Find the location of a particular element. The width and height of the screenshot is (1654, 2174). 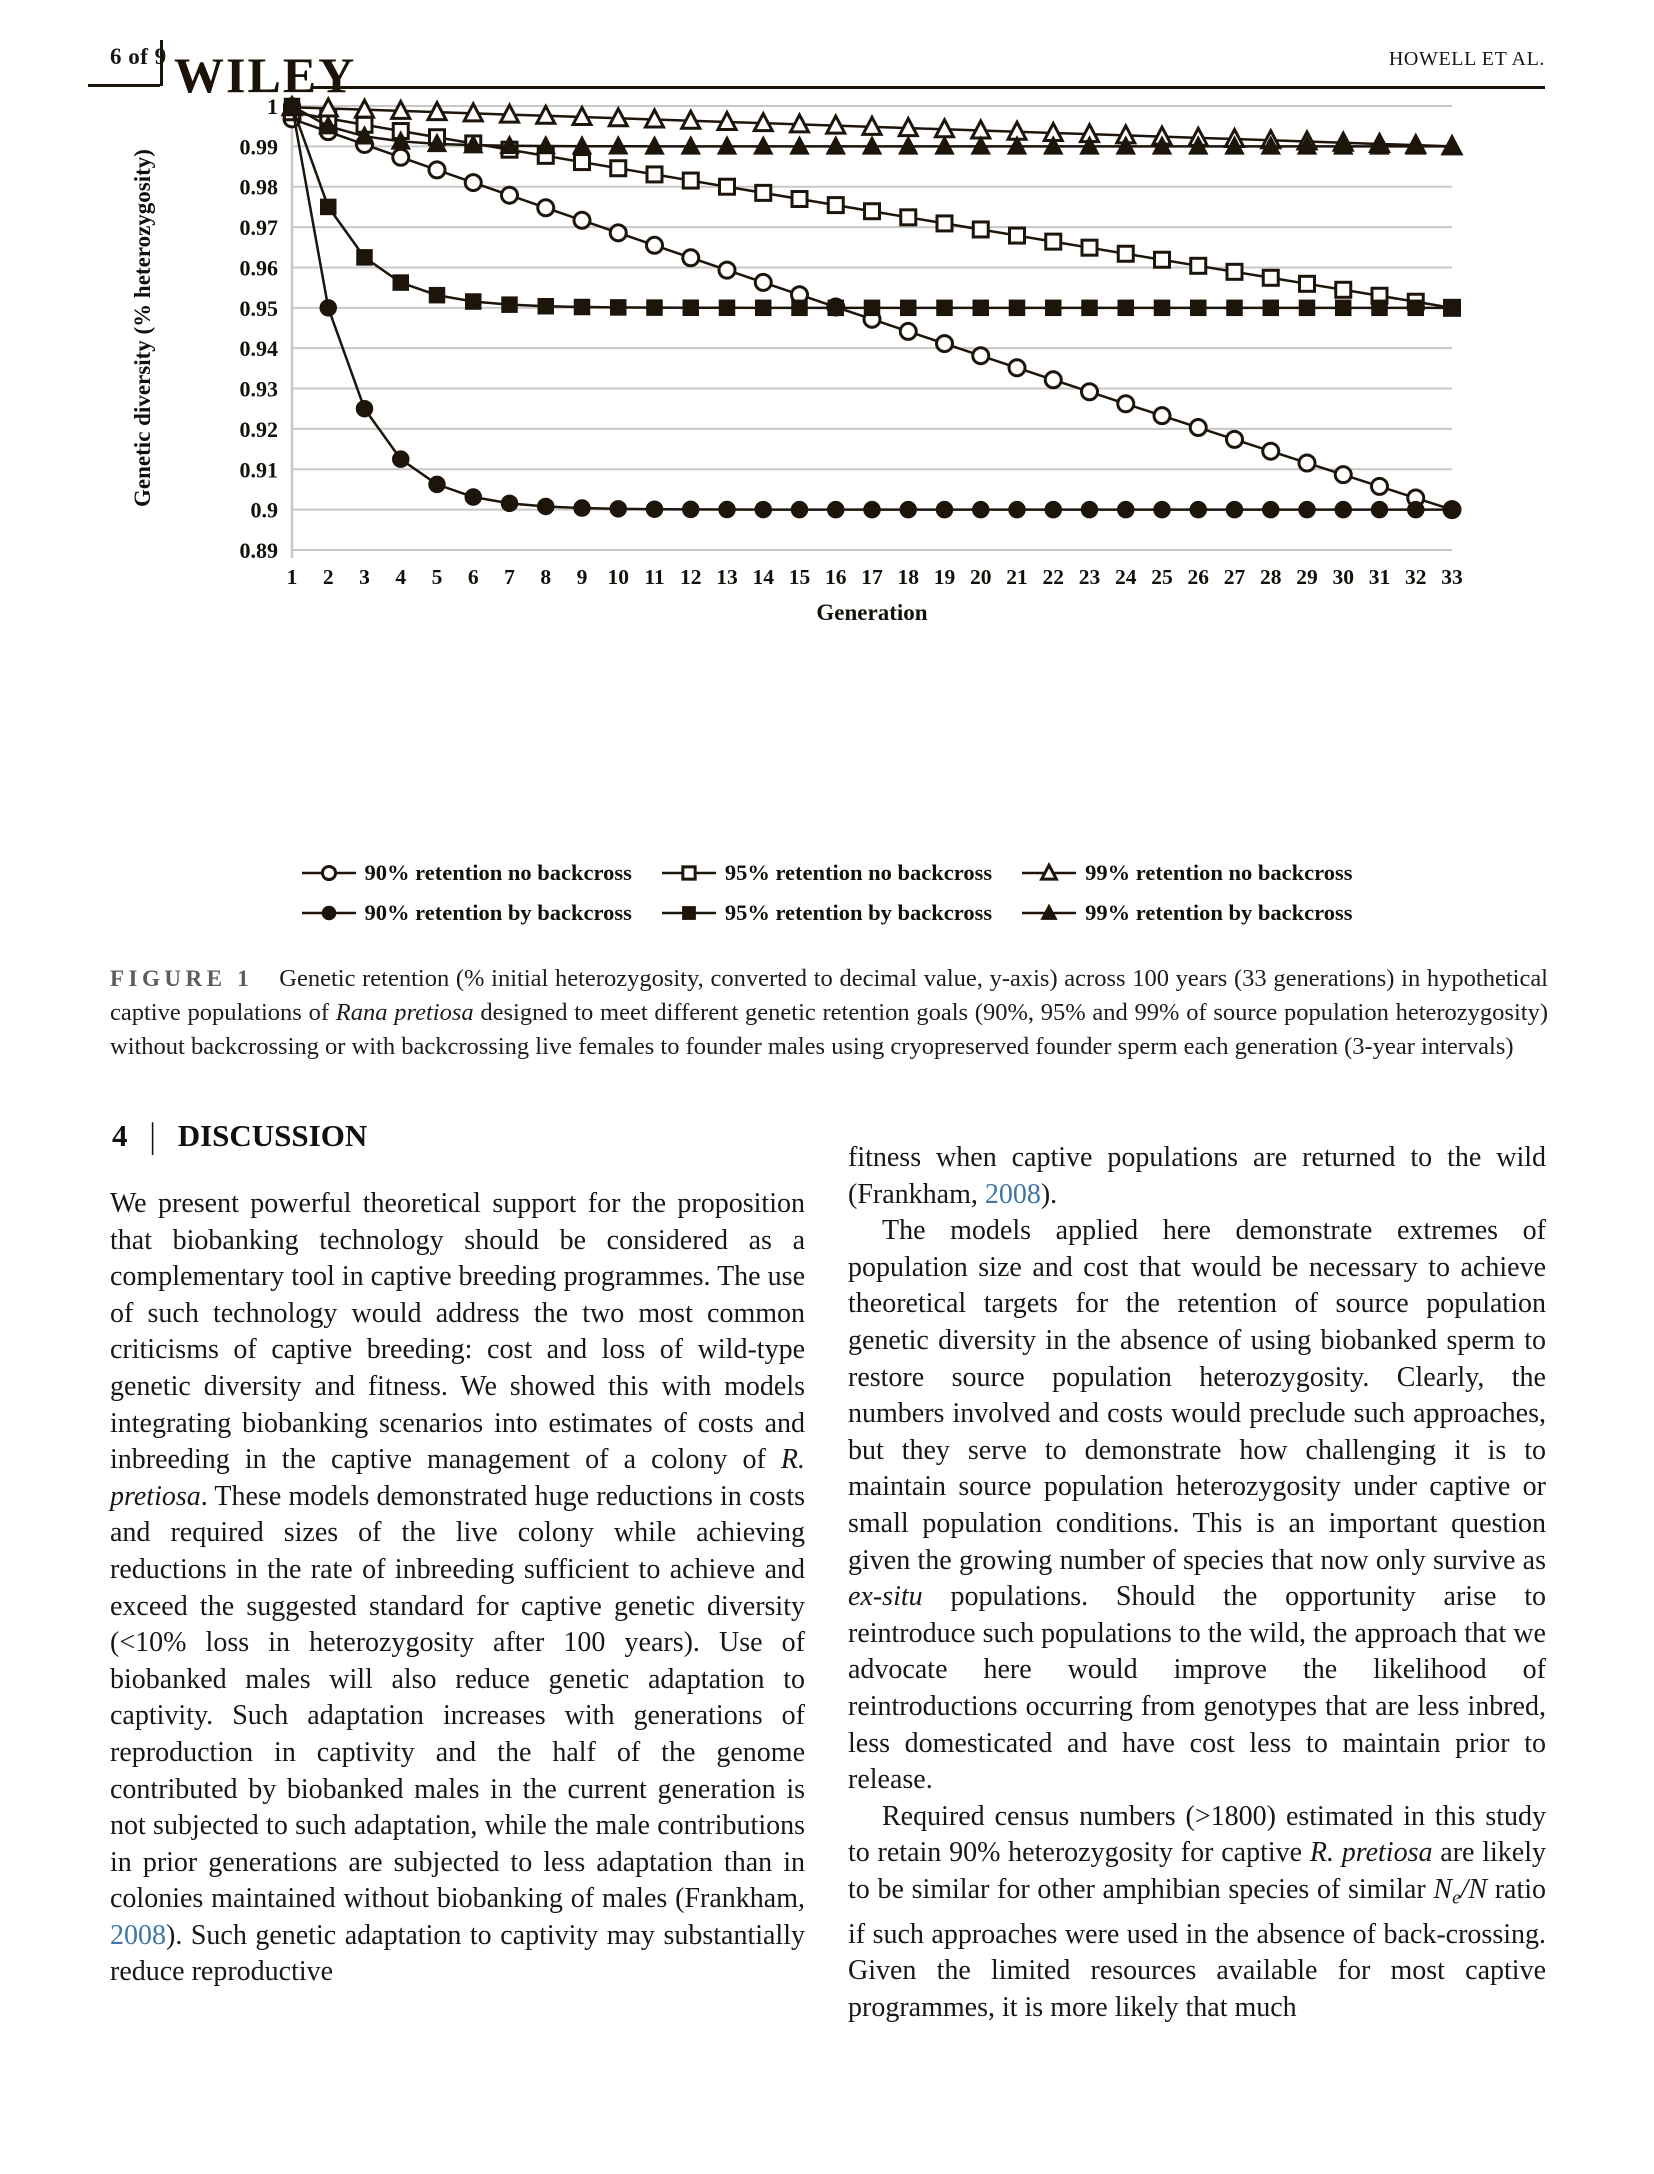

svg-text: 26 is located at coordinates (1199, 577).